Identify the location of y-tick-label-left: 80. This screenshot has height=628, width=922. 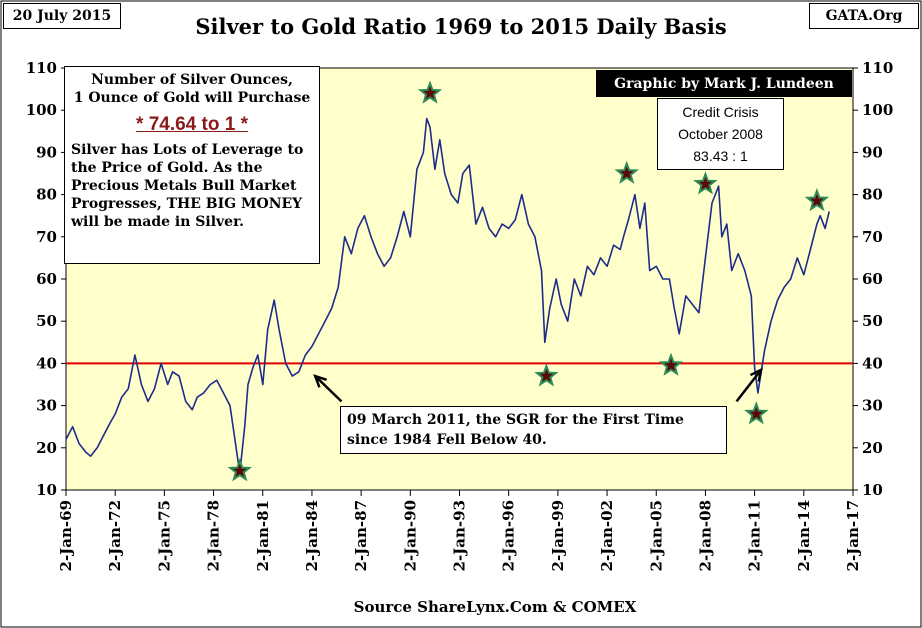
(46, 195).